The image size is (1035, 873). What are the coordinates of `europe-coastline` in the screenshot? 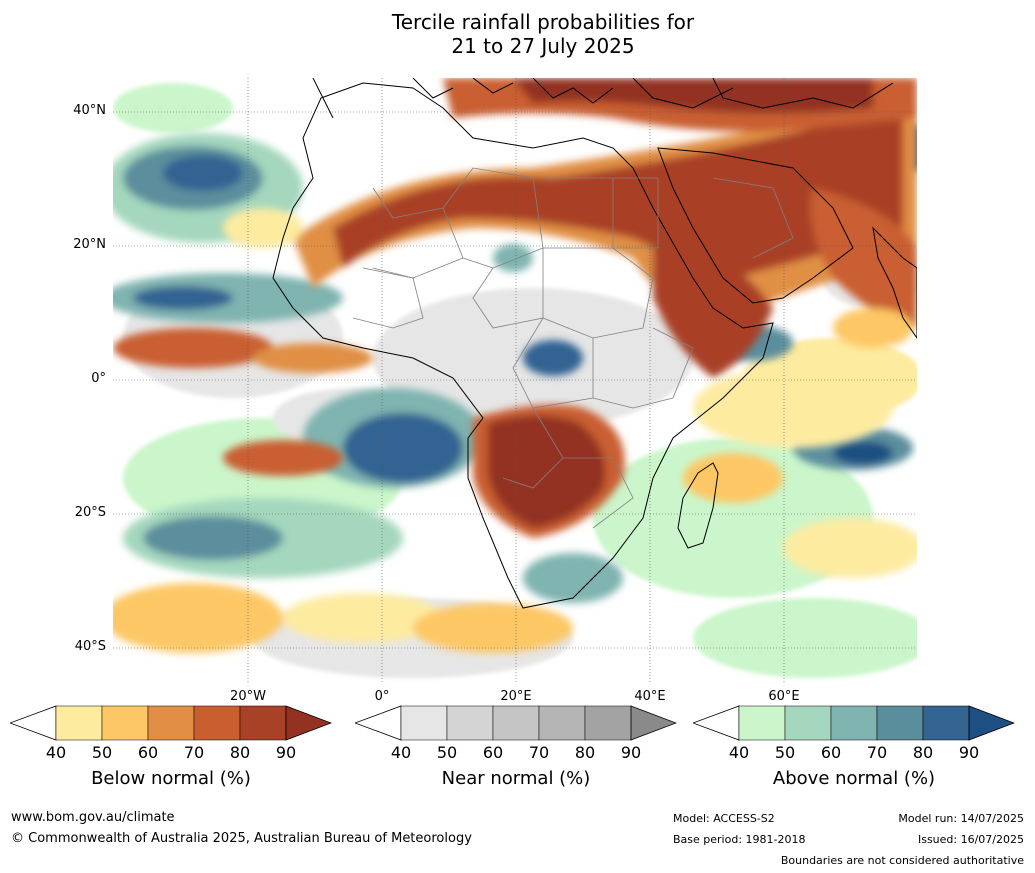 It's located at (523, 98).